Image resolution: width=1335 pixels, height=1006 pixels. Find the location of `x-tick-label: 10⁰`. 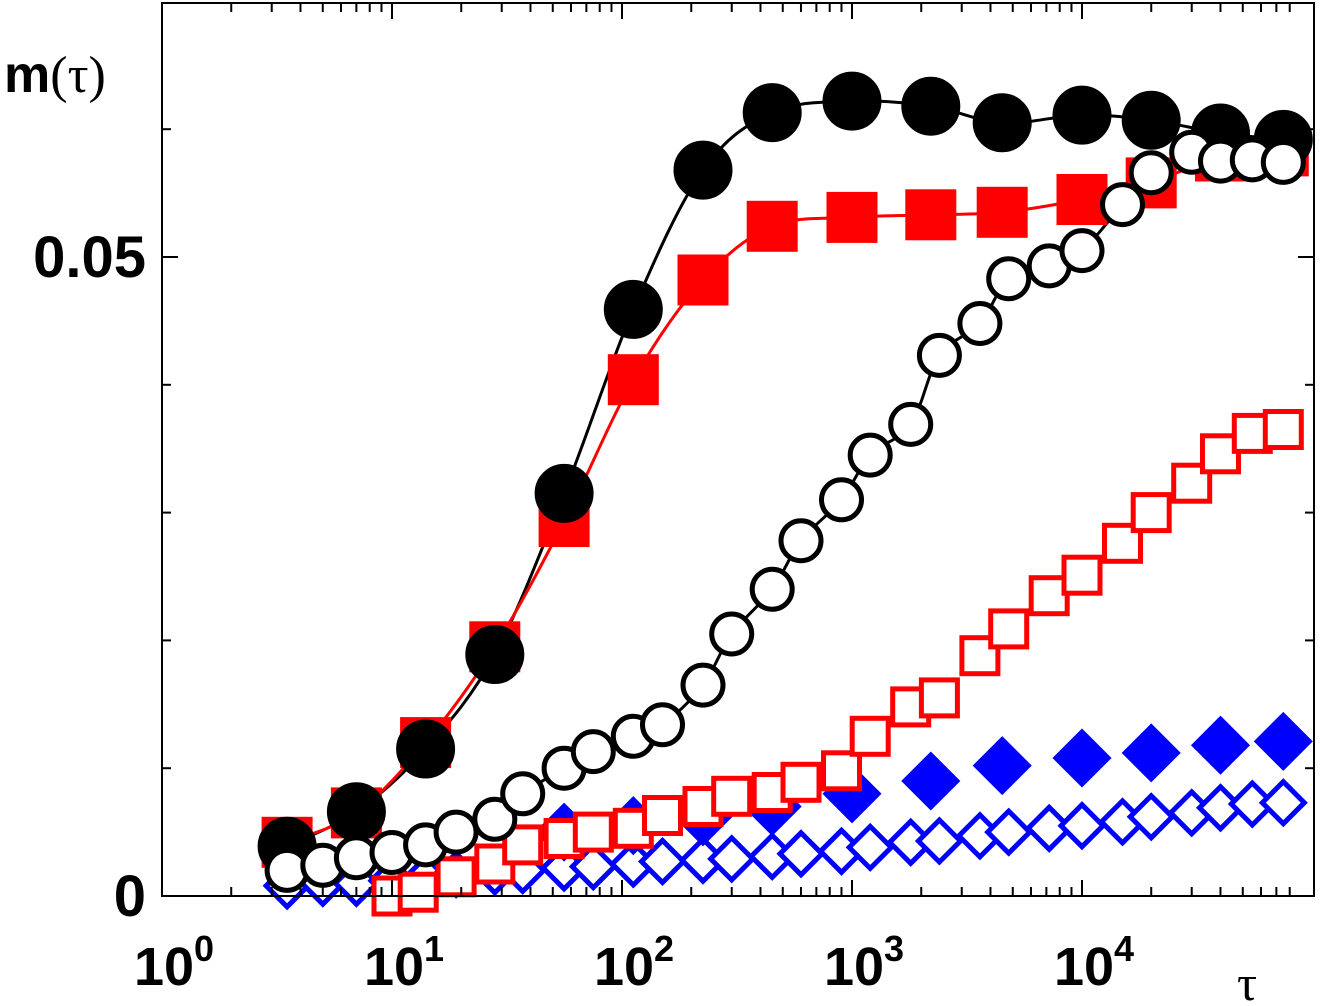

x-tick-label: 10⁰ is located at coordinates (174, 962).